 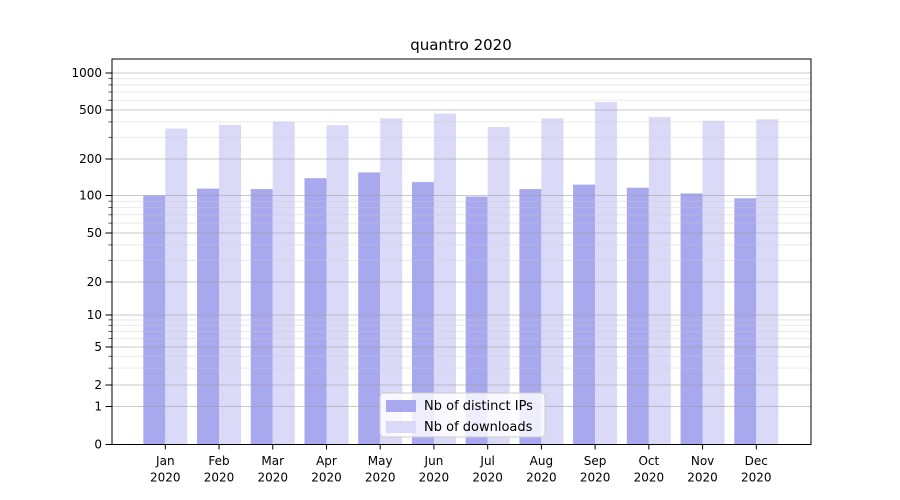 I want to click on x-tick-label-month-may: May, so click(x=380, y=461).